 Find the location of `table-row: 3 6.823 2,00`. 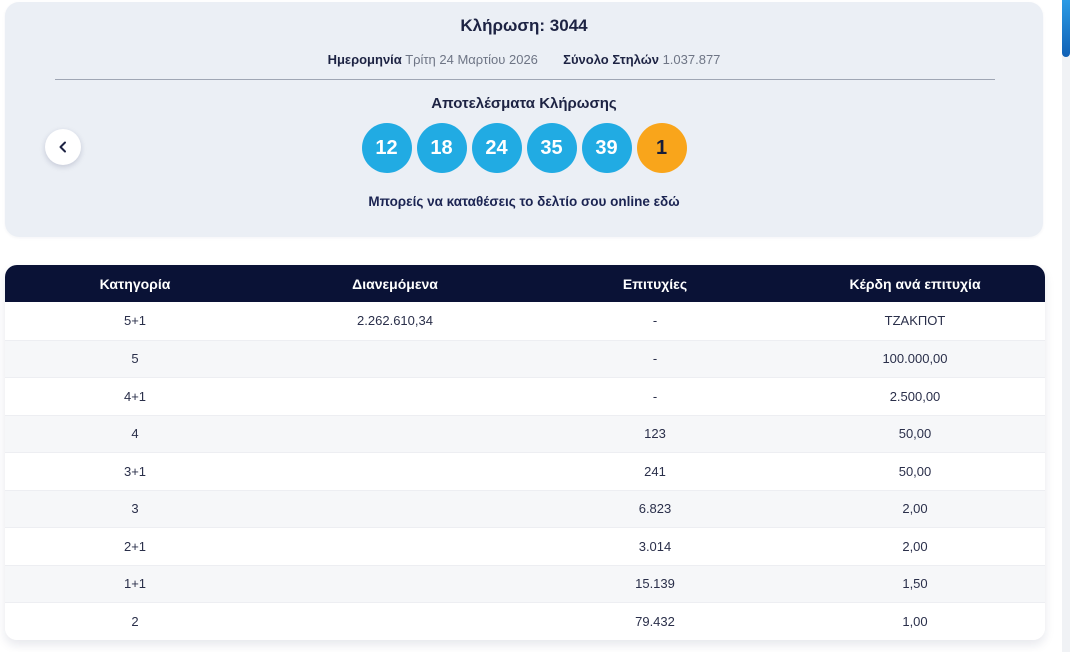

table-row: 3 6.823 2,00 is located at coordinates (525, 508).